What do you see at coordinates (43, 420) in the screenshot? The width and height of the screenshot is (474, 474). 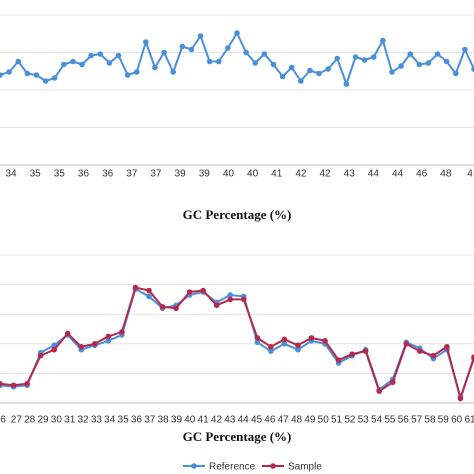 I see `x-tick-label: 29` at bounding box center [43, 420].